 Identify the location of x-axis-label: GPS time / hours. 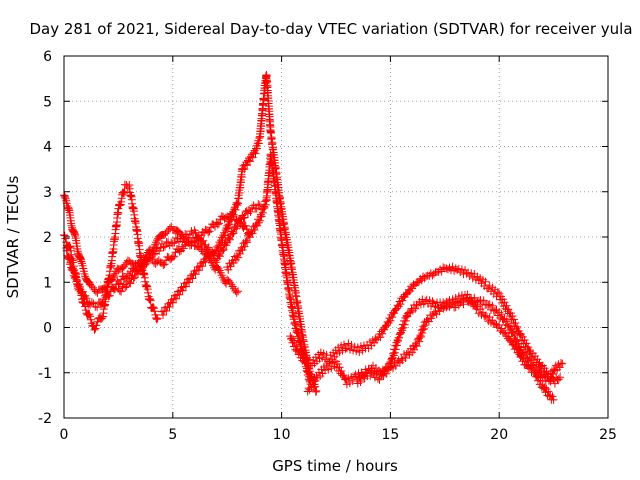
(335, 466).